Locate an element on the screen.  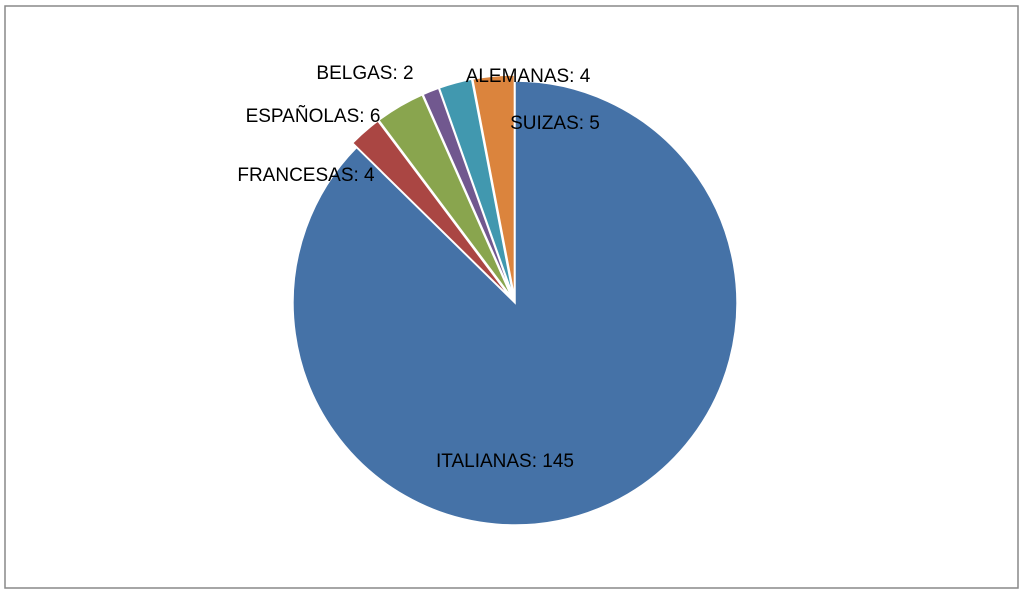
data-label: FRANCESAS: 4 is located at coordinates (306, 175).